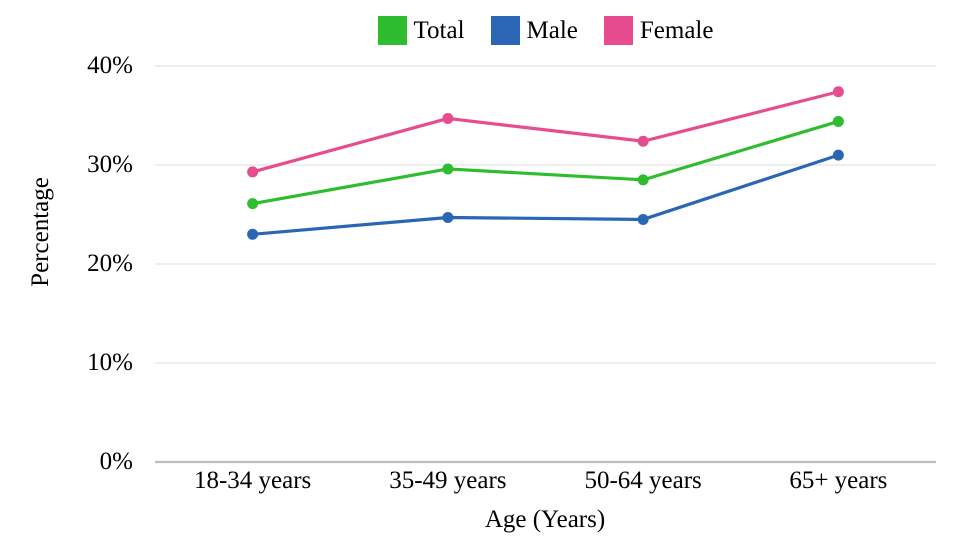  What do you see at coordinates (253, 172) in the screenshot?
I see `data-point-female-18-34-years` at bounding box center [253, 172].